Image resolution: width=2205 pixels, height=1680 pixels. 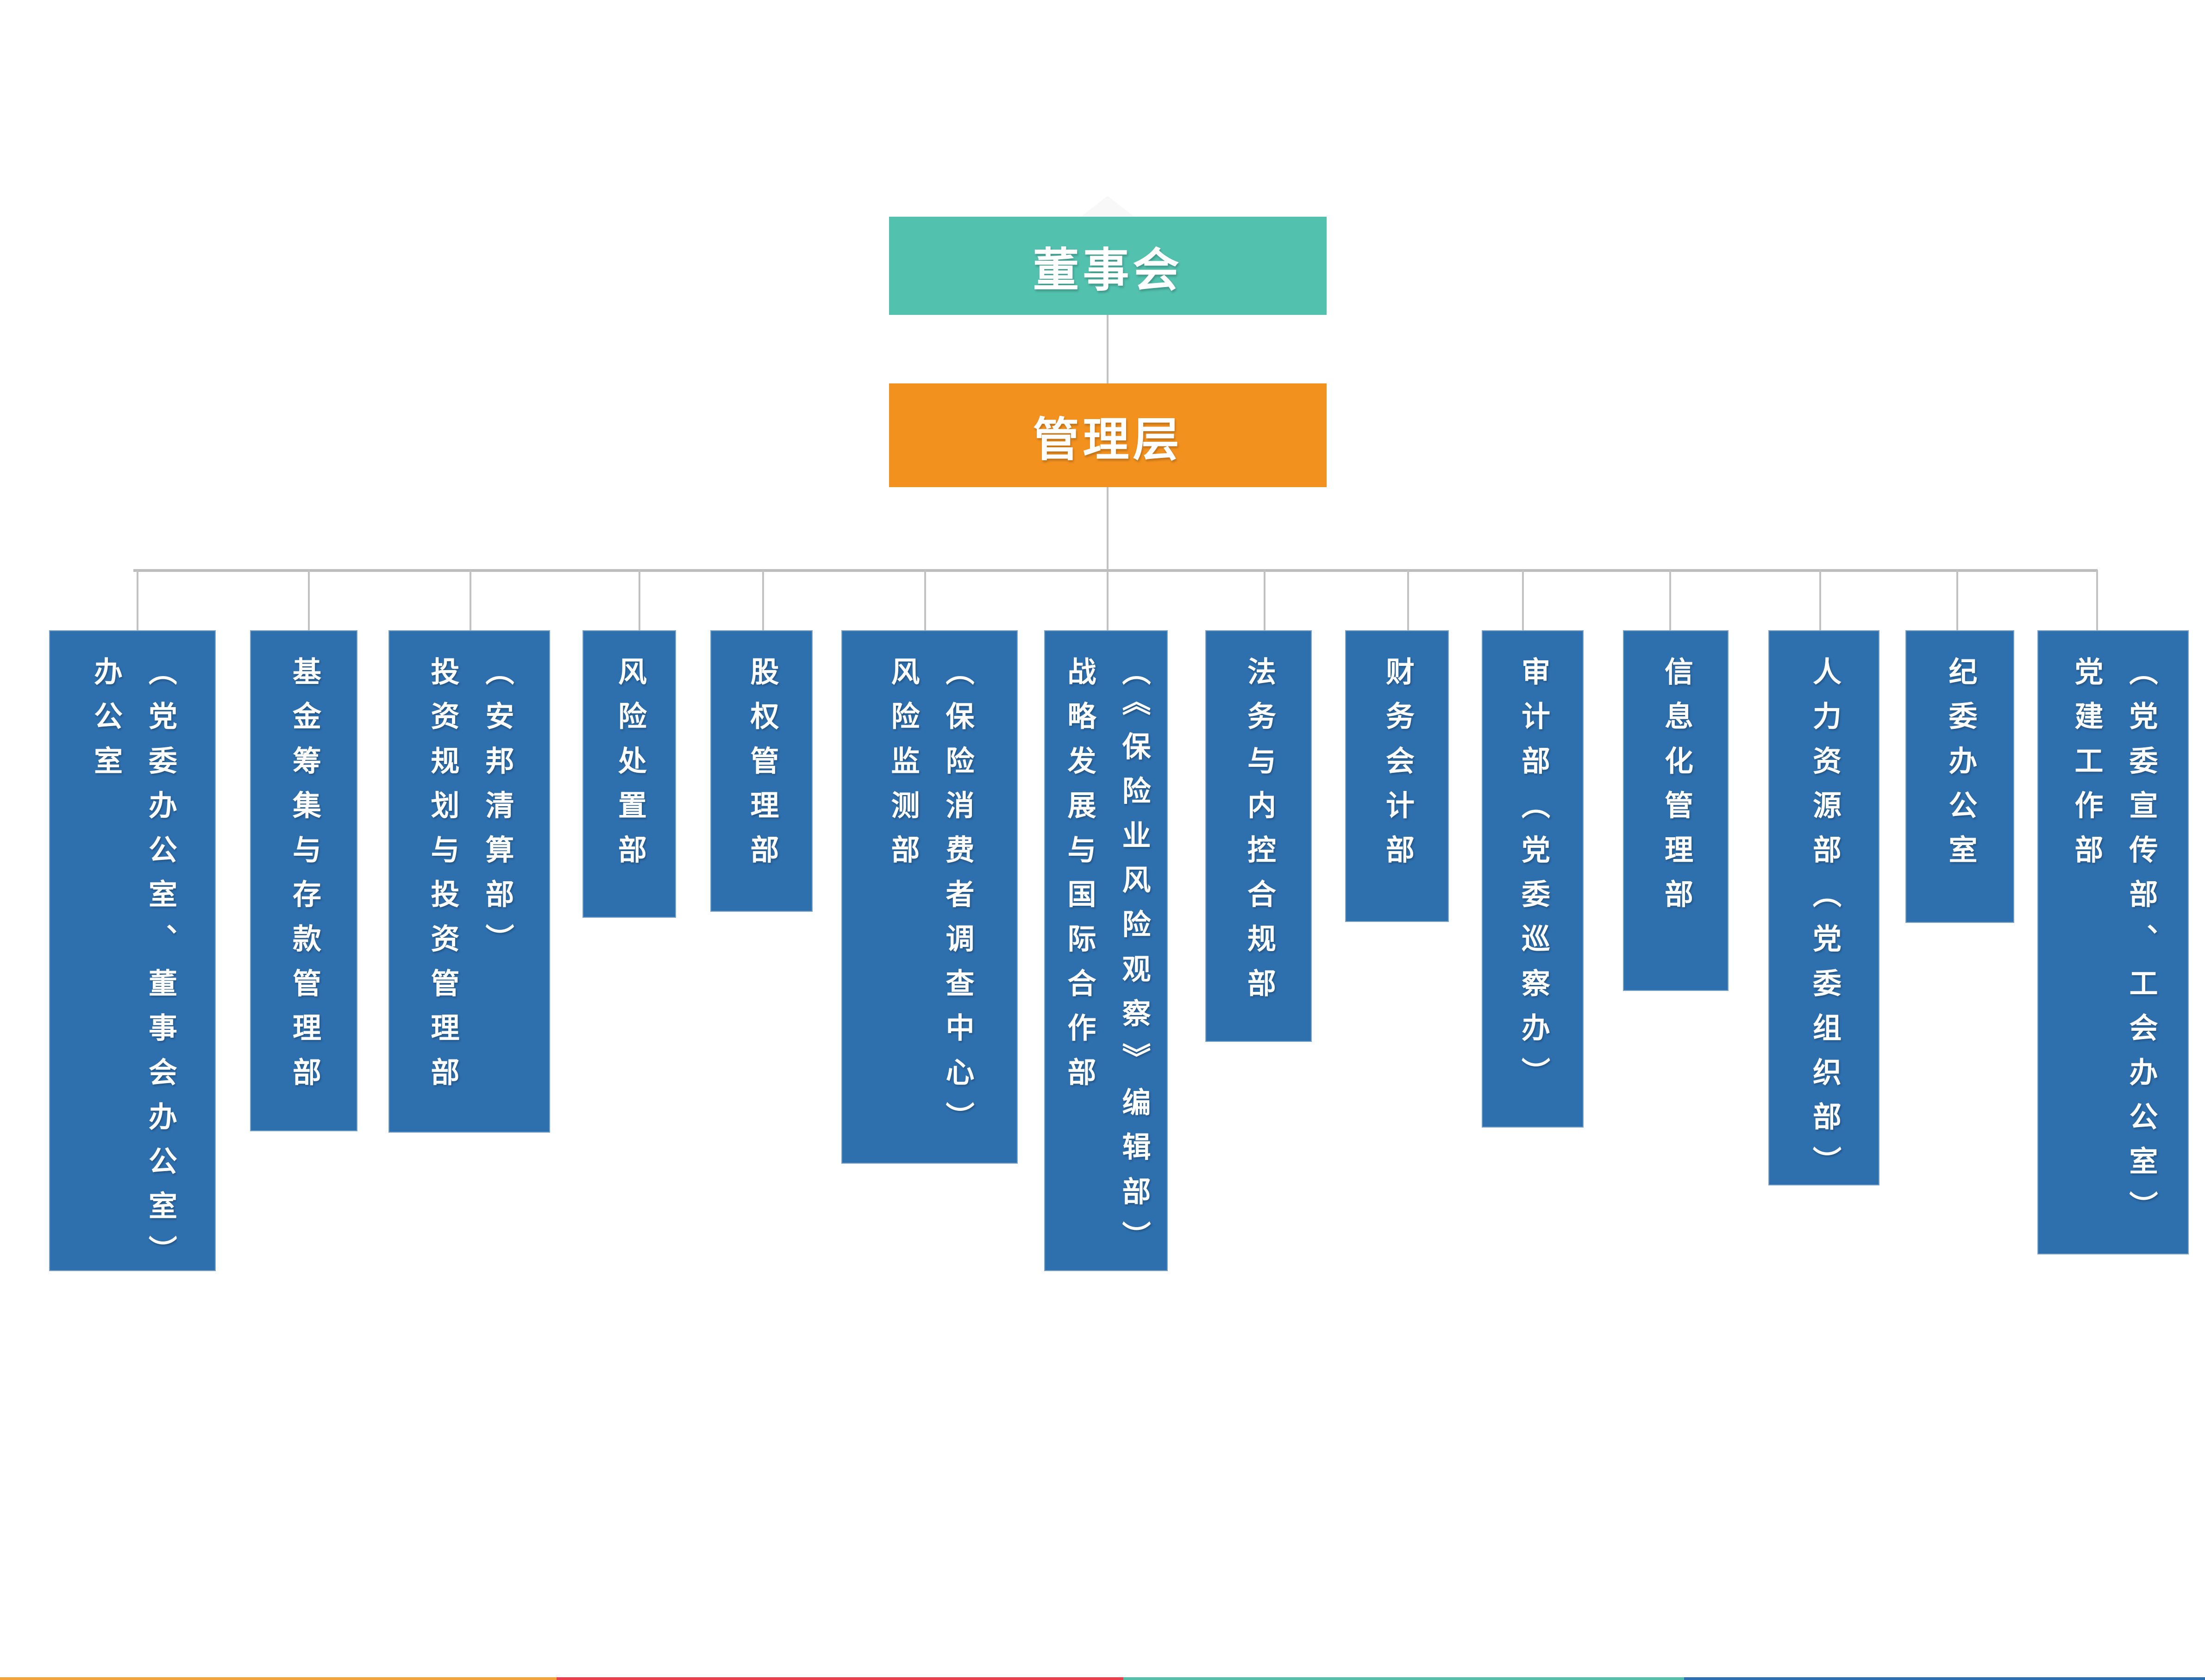 What do you see at coordinates (1115, 570) in the screenshot?
I see `connector-rail` at bounding box center [1115, 570].